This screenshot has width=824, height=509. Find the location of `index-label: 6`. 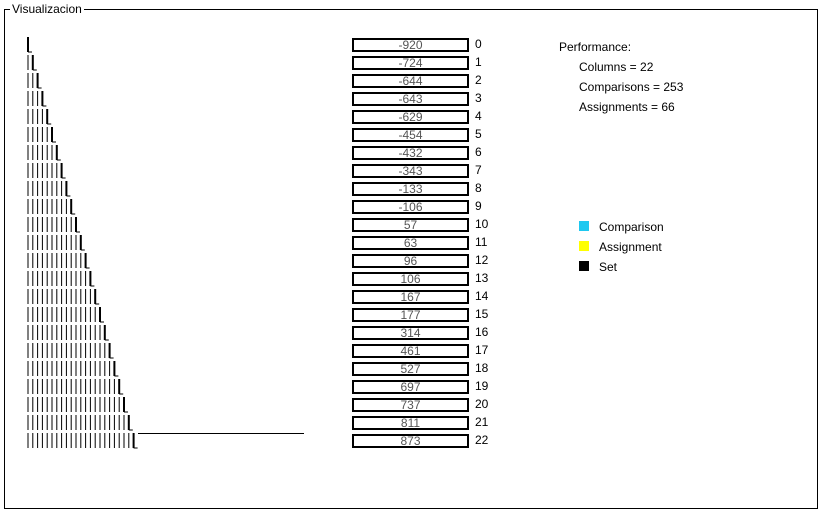

index-label: 6 is located at coordinates (478, 152).